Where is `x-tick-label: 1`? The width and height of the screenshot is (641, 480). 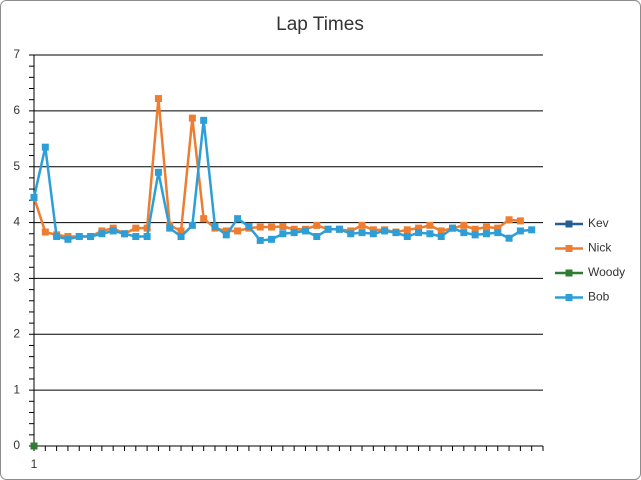 x-tick-label: 1 is located at coordinates (34, 464).